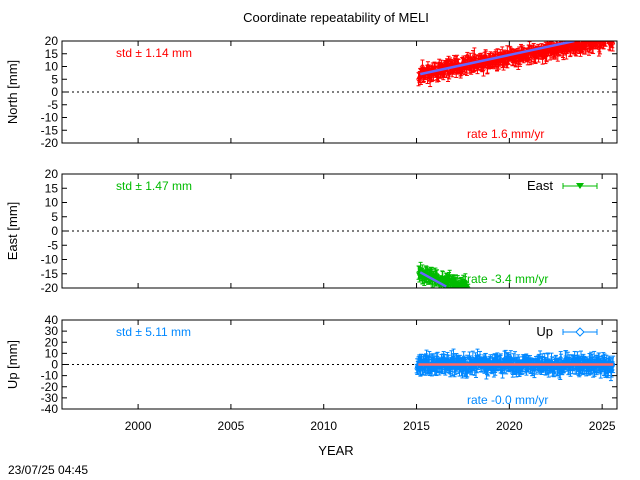 This screenshot has height=480, width=640. What do you see at coordinates (138, 426) in the screenshot?
I see `x-tick-label: 2000` at bounding box center [138, 426].